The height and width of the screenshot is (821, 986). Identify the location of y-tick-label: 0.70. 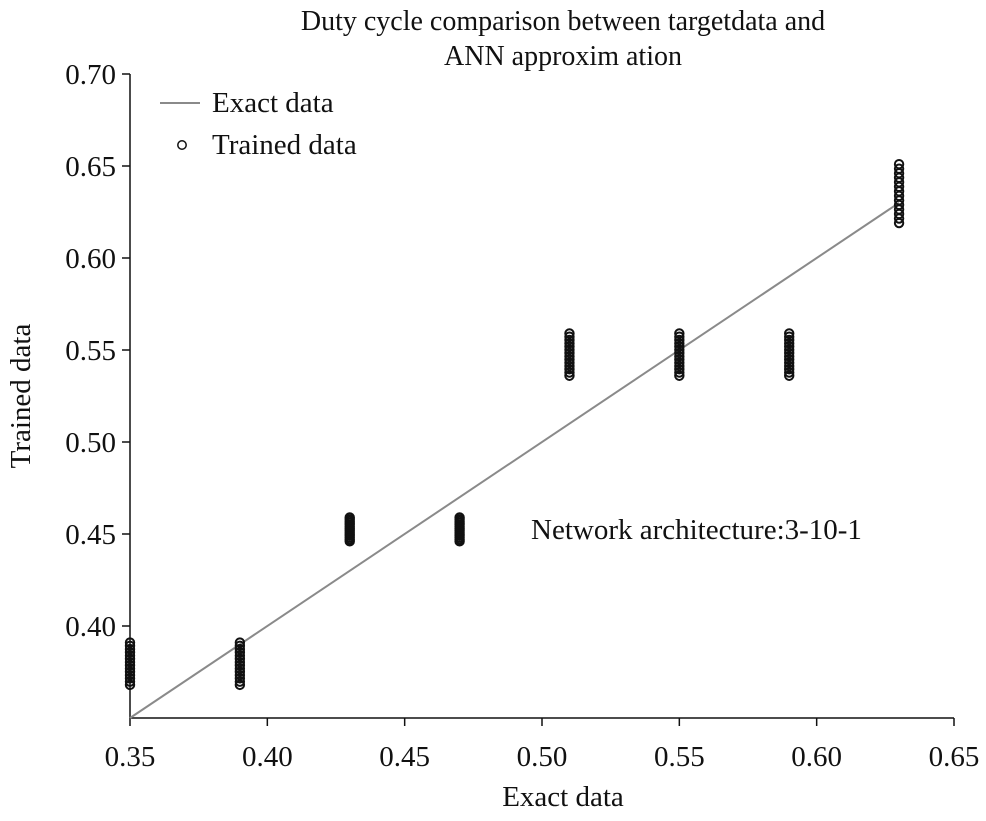
(90, 75).